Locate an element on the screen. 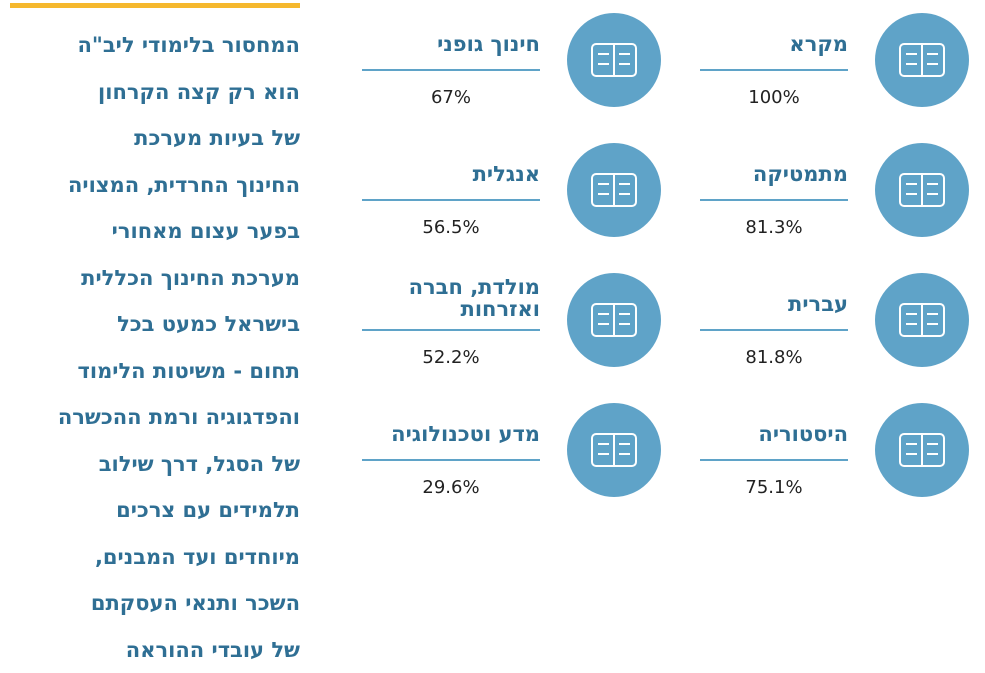 This screenshot has height=673, width=985. item-value: 56.5% is located at coordinates (451, 227).